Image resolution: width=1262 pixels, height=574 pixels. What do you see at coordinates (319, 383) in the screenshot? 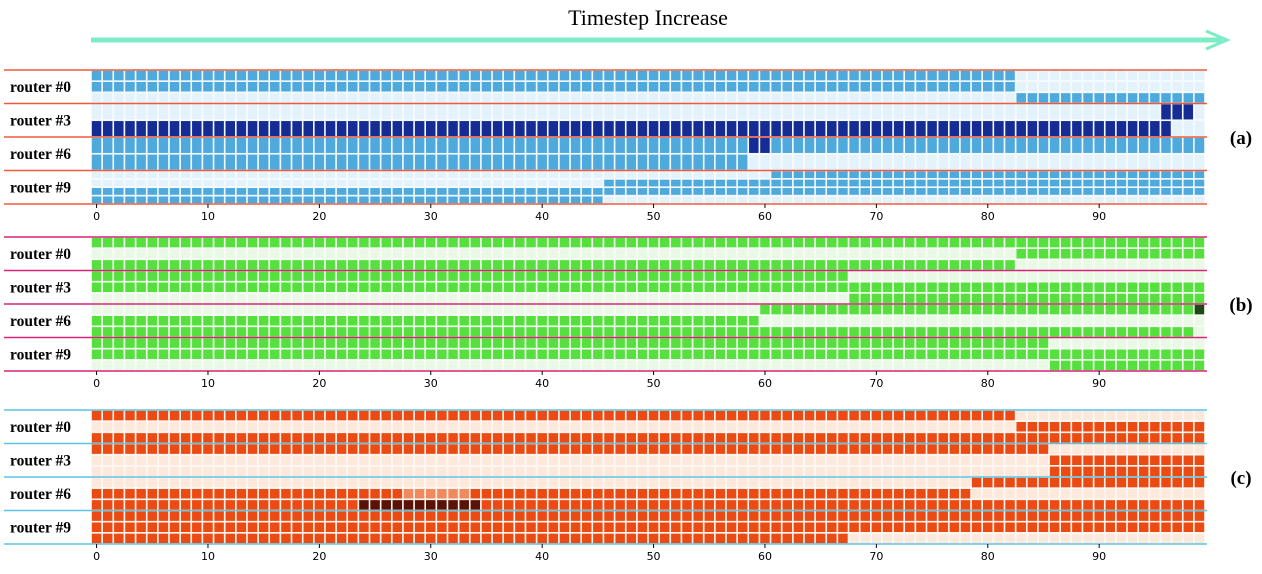
I see `x-tick-label: 20` at bounding box center [319, 383].